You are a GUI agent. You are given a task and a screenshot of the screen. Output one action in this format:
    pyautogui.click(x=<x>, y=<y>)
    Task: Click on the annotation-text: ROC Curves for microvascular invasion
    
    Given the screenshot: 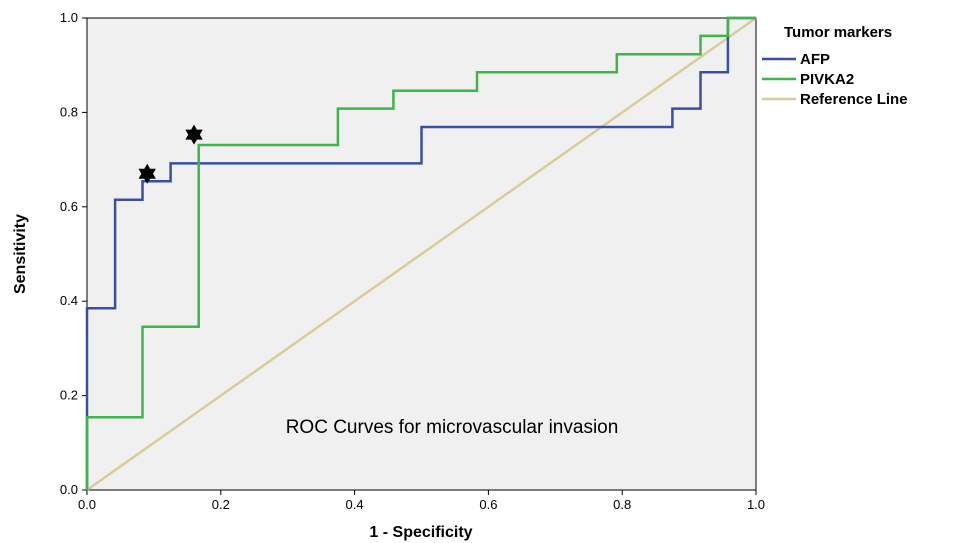 What is the action you would take?
    pyautogui.click(x=452, y=427)
    